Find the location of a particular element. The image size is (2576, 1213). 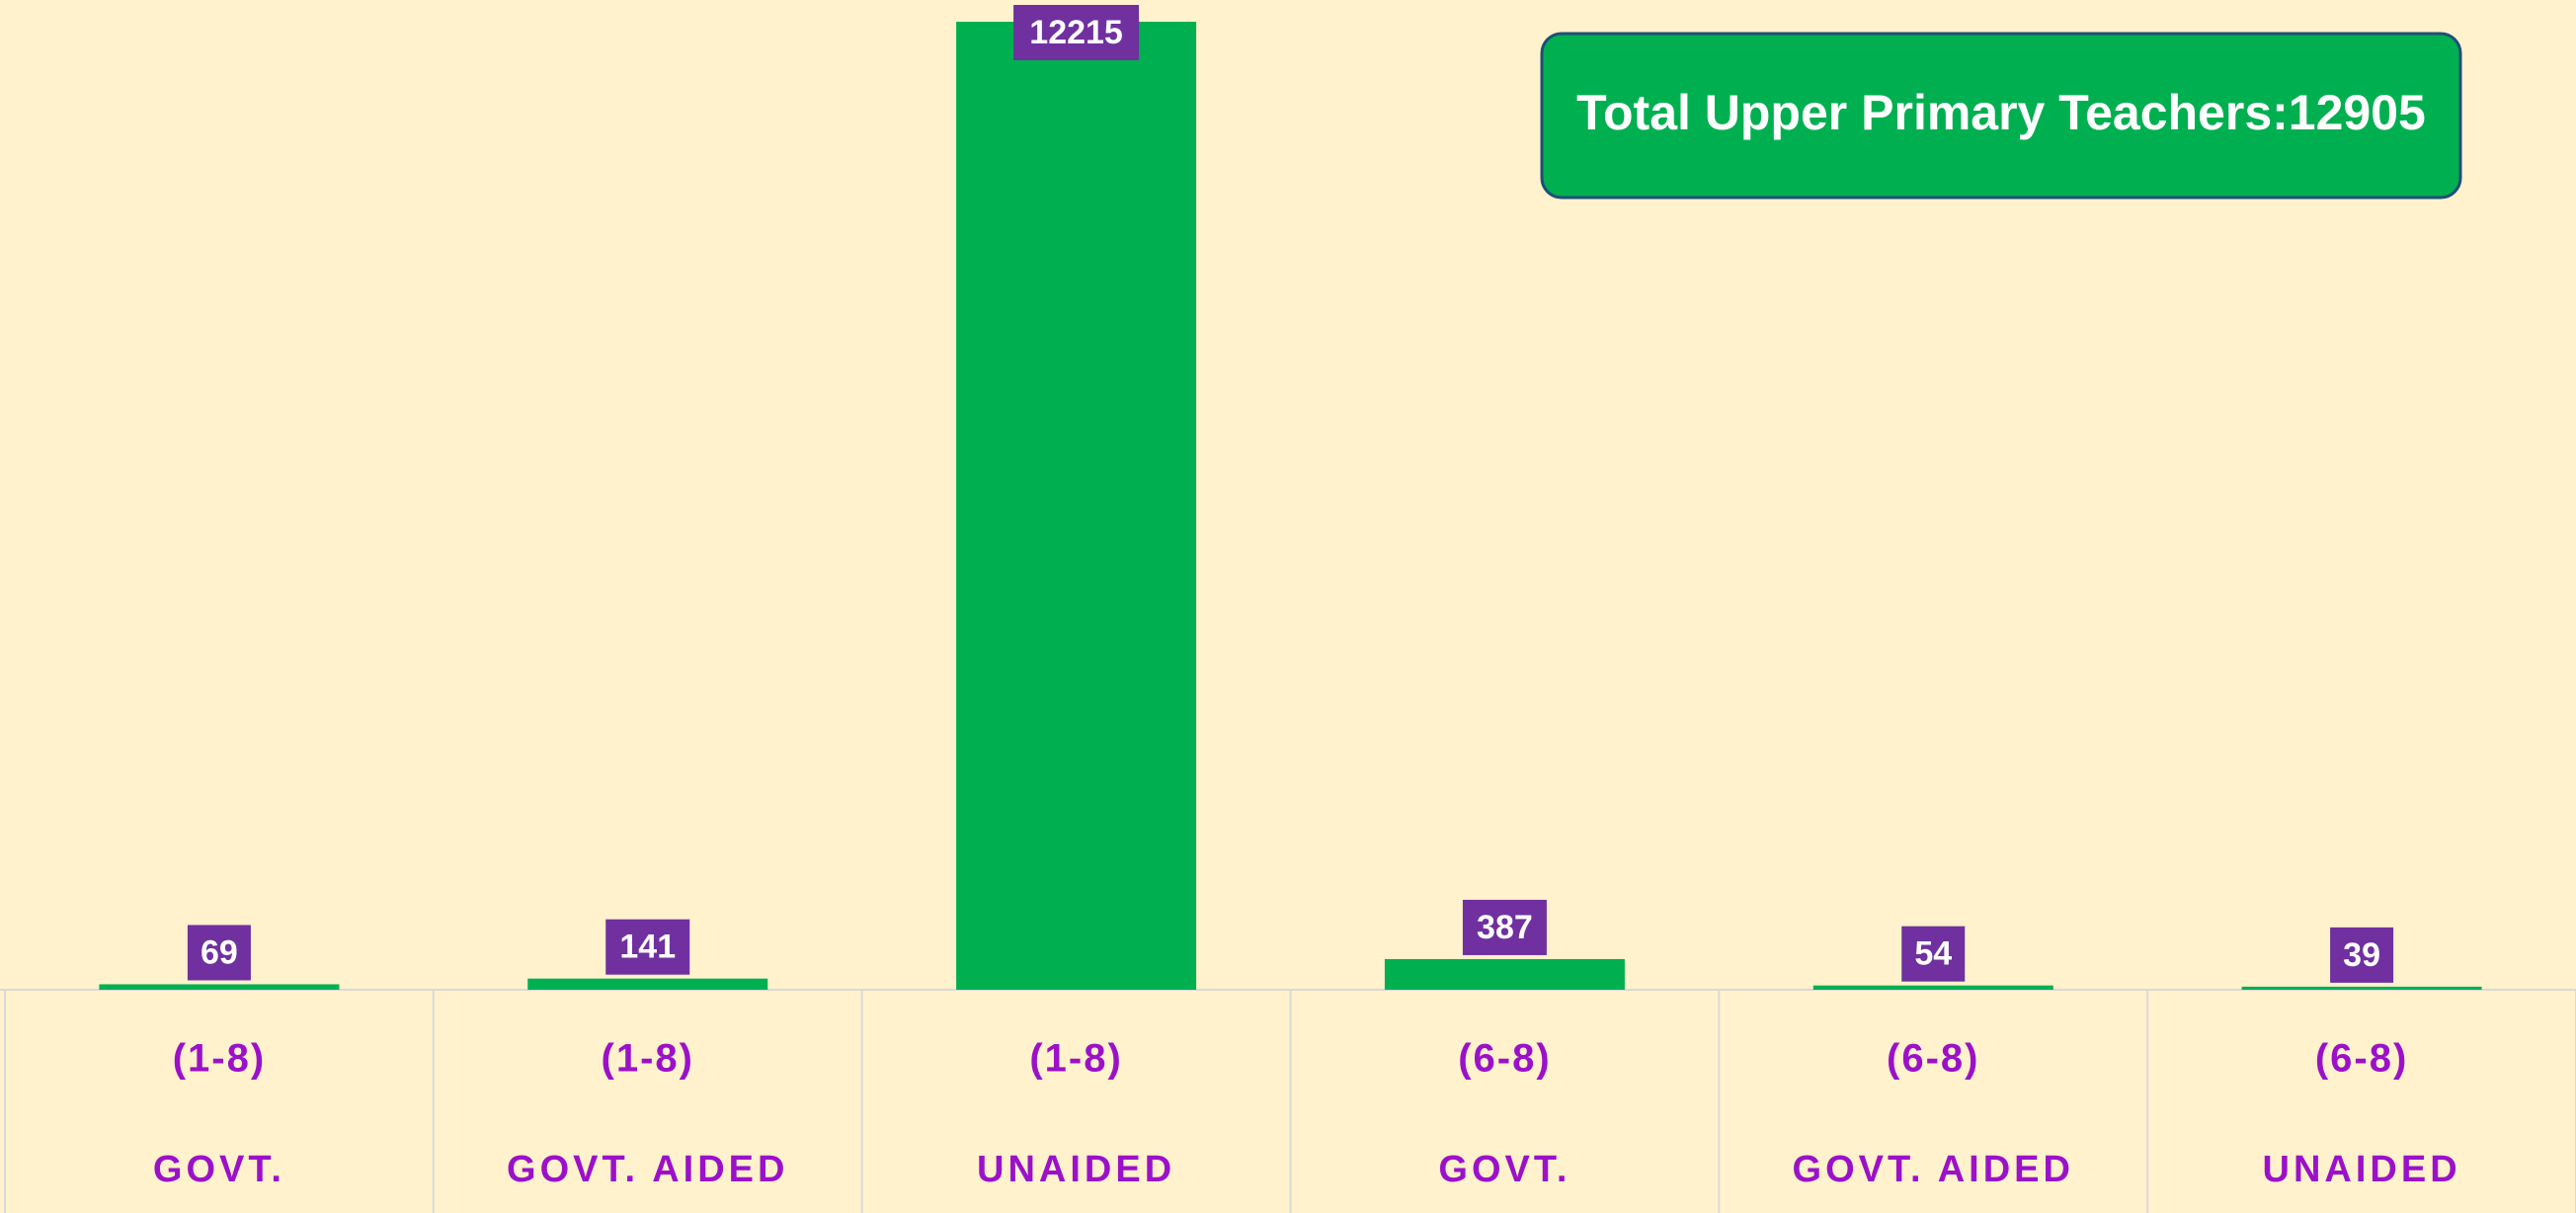

title-box is located at coordinates (2001, 116).